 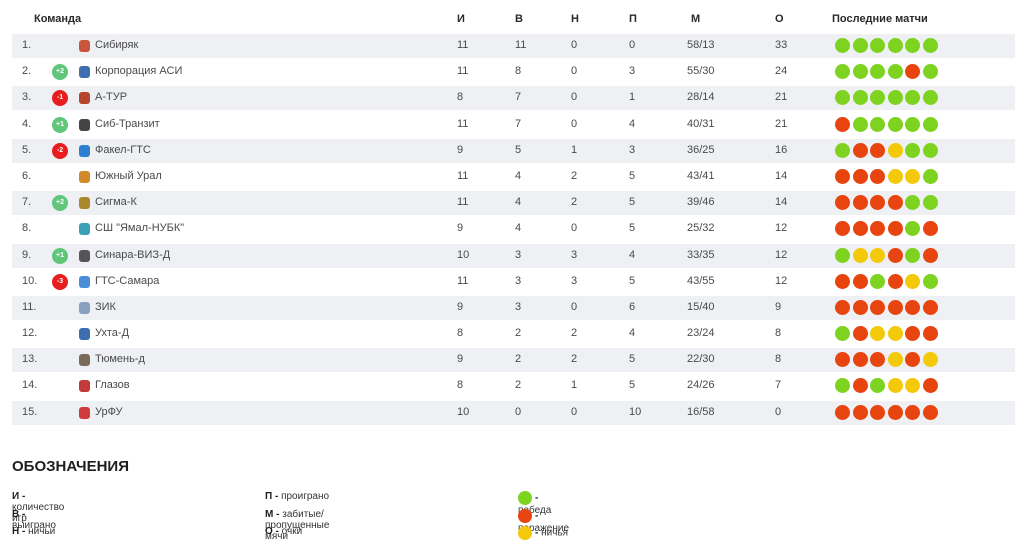 What do you see at coordinates (460, 385) in the screenshot?
I see `games-played: 8` at bounding box center [460, 385].